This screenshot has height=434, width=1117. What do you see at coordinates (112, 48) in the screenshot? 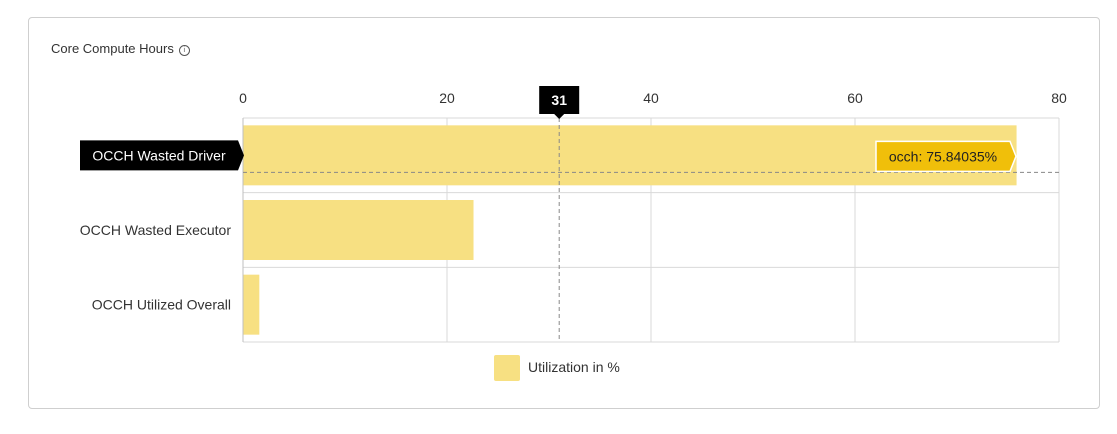
I see `card-title-text: Core Compute Hours` at bounding box center [112, 48].